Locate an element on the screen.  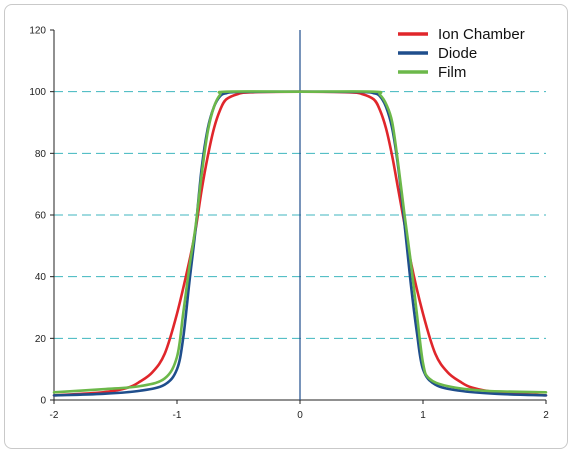
y-tick-label: 60 is located at coordinates (41, 216).